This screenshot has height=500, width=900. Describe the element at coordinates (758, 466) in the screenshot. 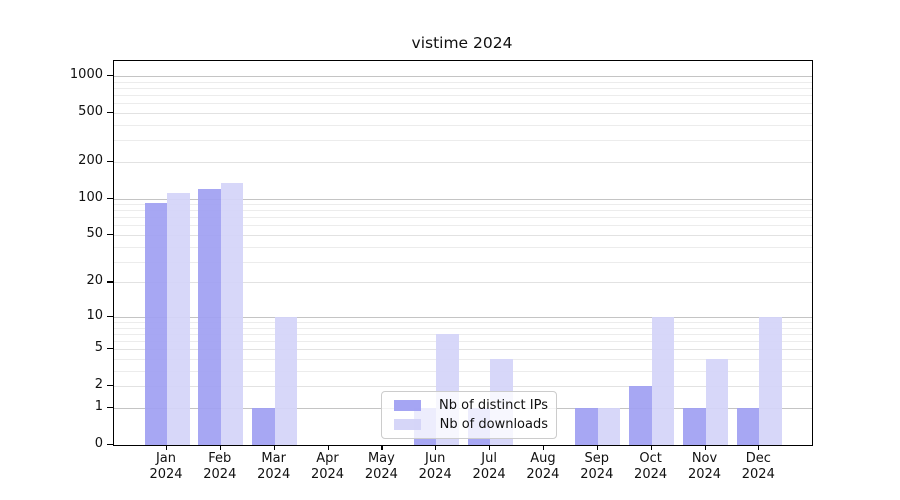

I see `x-tick-label: Dec 2024` at that location.